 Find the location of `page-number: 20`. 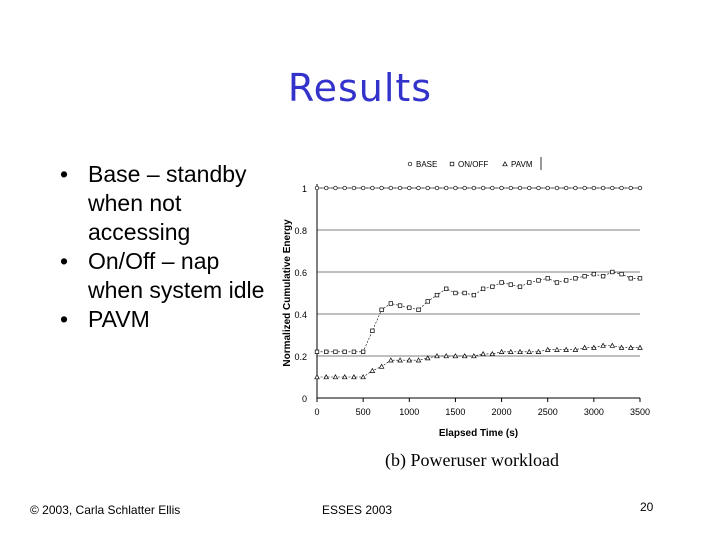

page-number: 20 is located at coordinates (647, 507).